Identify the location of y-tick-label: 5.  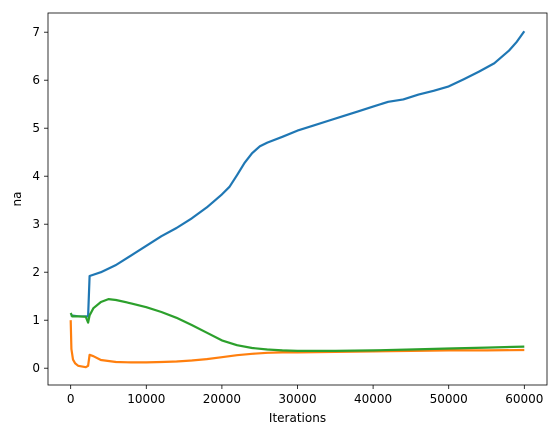
(36, 128).